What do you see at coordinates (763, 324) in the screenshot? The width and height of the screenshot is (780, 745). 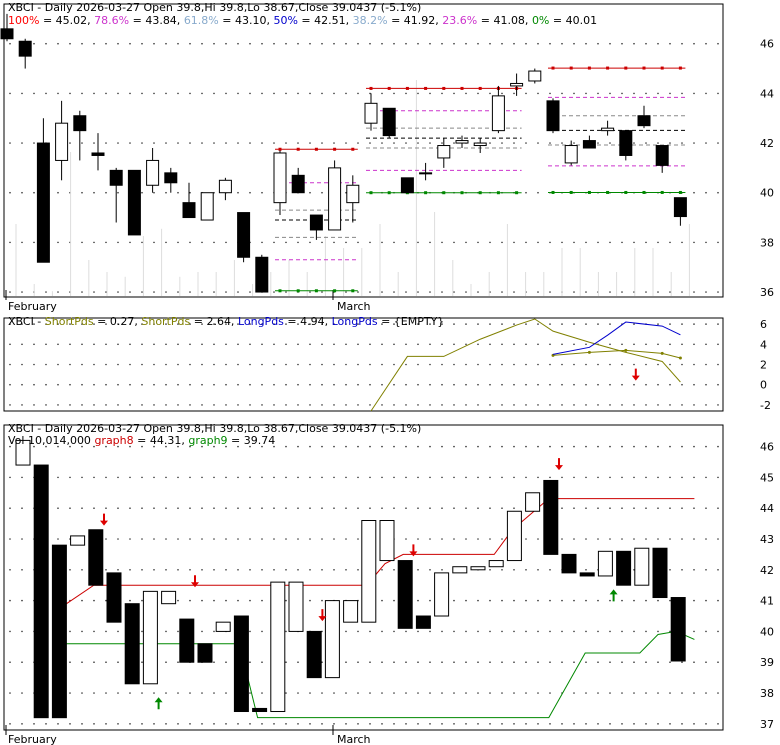 I see `period-tick-label: 6` at bounding box center [763, 324].